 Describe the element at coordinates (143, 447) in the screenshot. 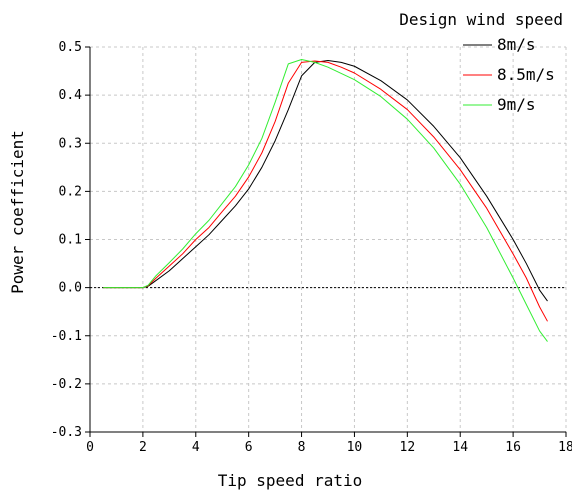

I see `x-tick-label: 2` at that location.